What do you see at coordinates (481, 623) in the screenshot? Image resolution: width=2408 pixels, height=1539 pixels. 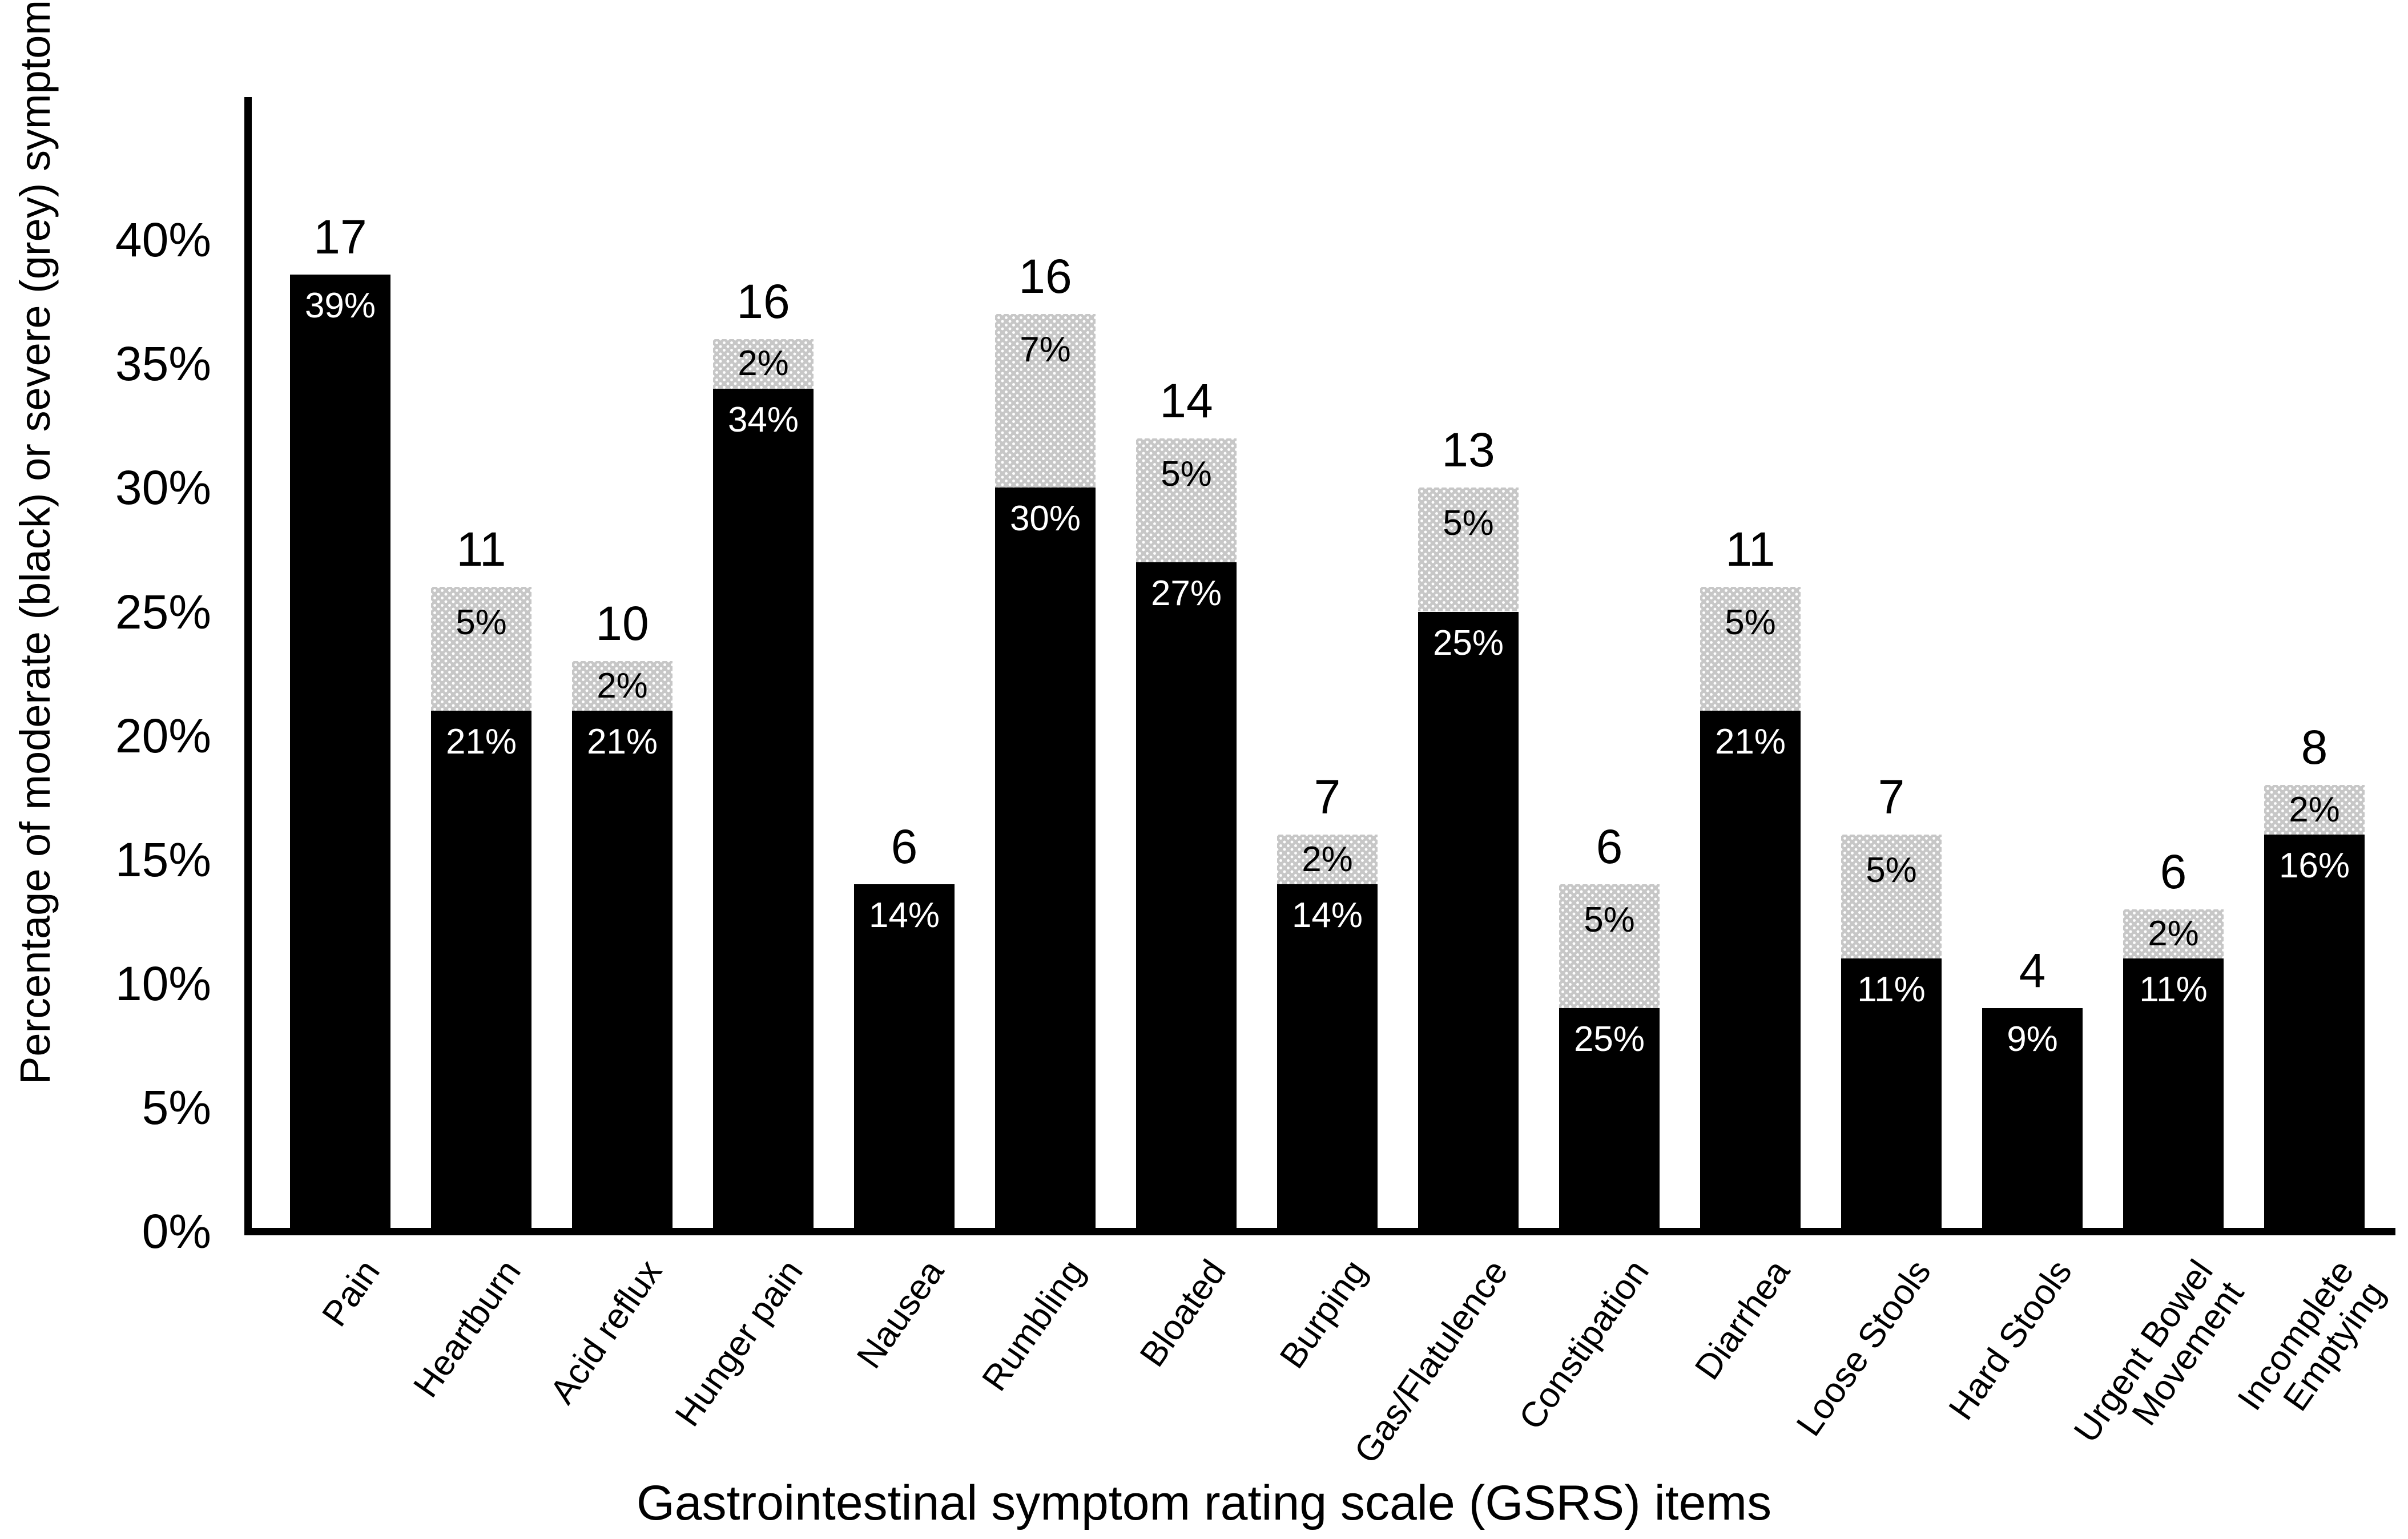 I see `bar-1-severe-label: 5%` at bounding box center [481, 623].